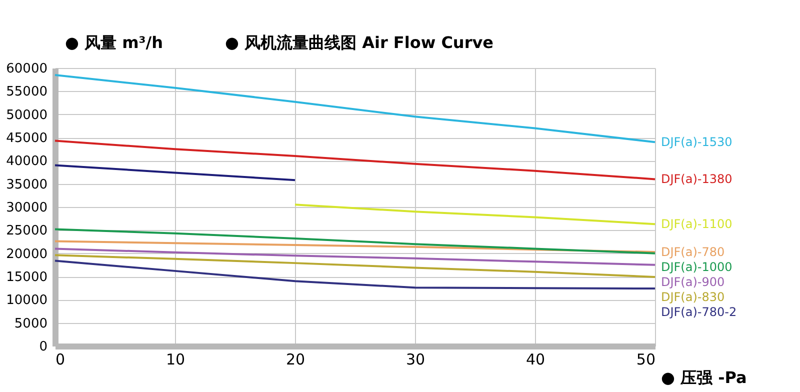  What do you see at coordinates (696, 142) in the screenshot?
I see `series-label: DJF(a)-1530` at bounding box center [696, 142].